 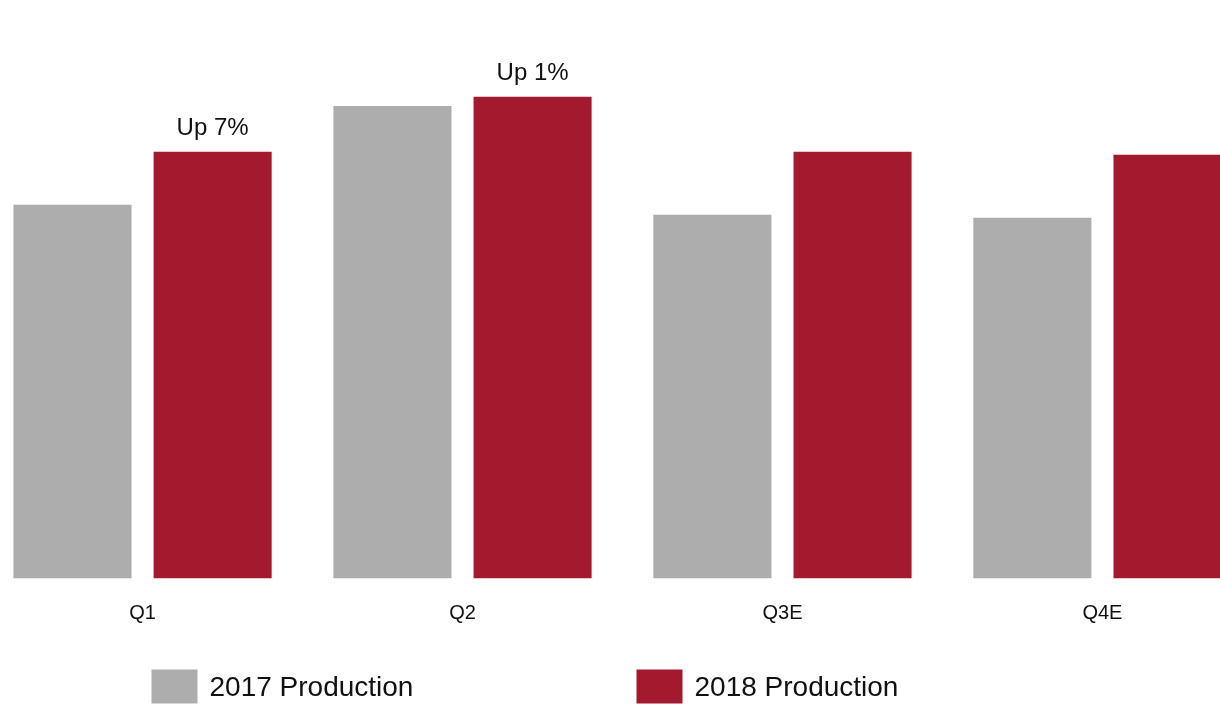 What do you see at coordinates (782, 611) in the screenshot?
I see `x-tick-label: Q3E` at bounding box center [782, 611].